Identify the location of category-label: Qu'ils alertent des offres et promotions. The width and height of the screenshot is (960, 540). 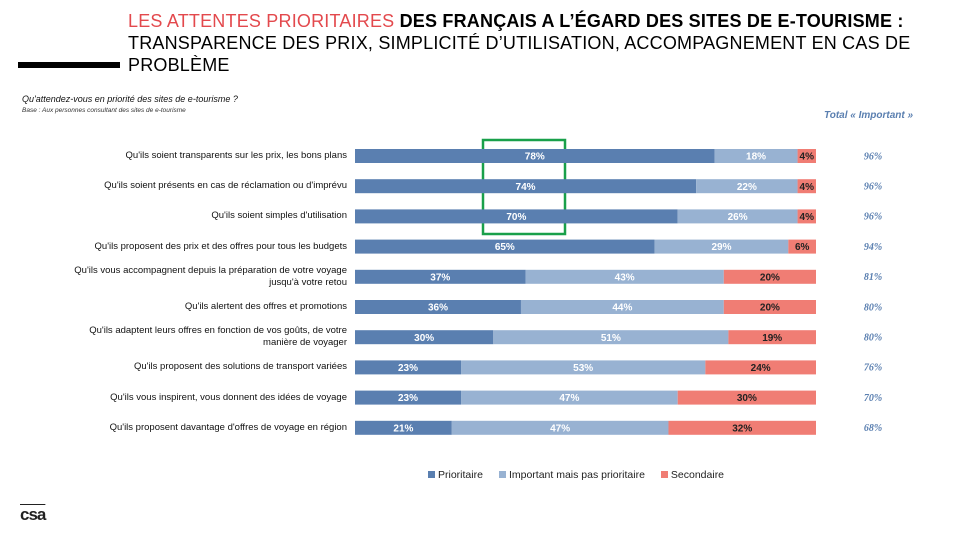
(265, 306).